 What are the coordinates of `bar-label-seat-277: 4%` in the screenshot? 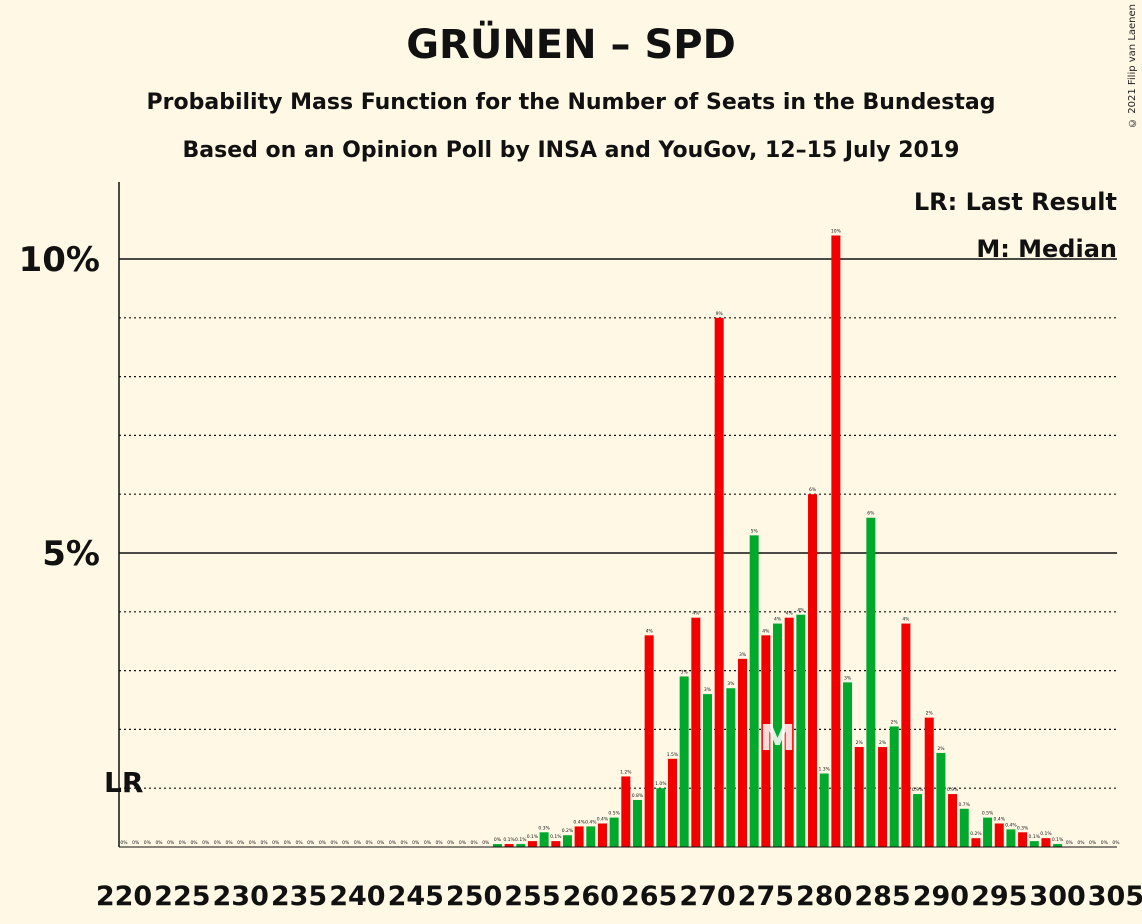 It's located at (790, 614).